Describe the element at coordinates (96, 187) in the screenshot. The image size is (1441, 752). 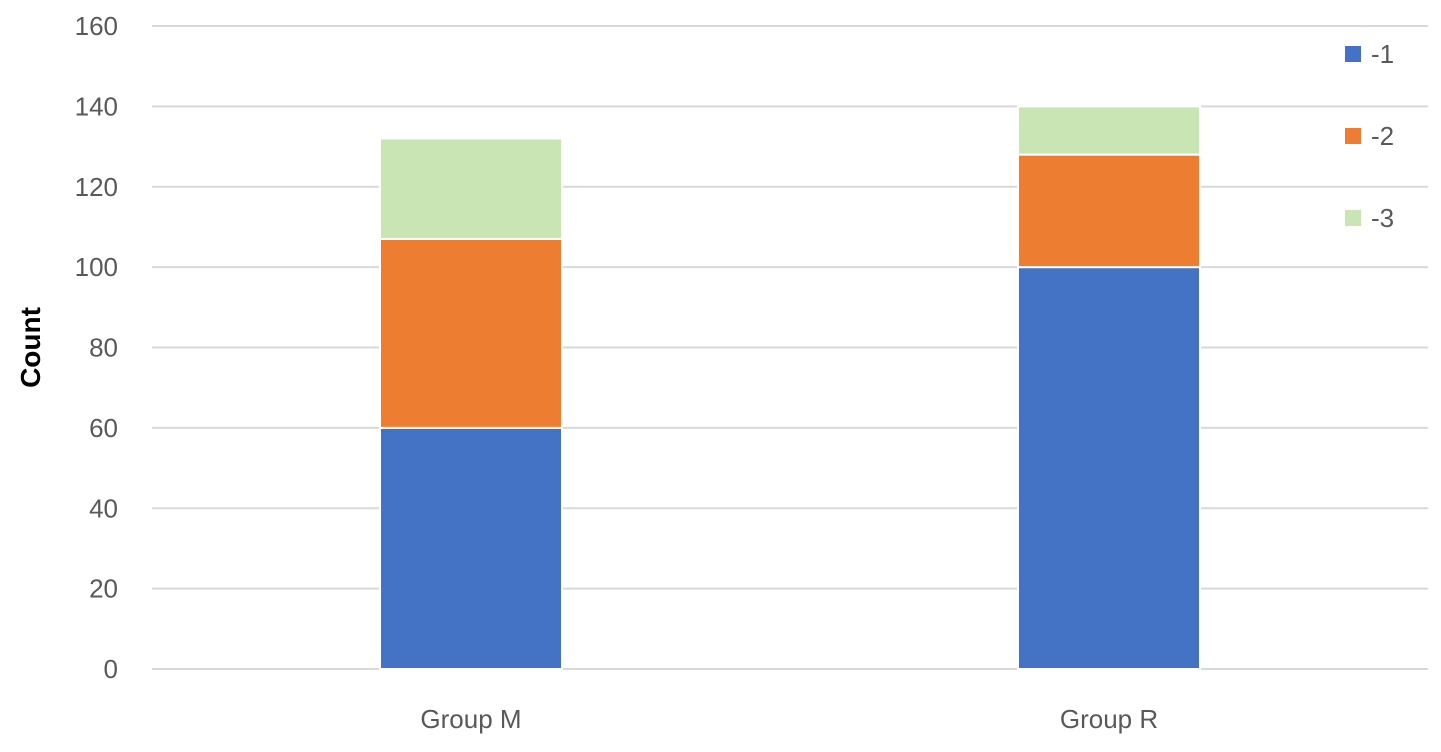
I see `y-tick-label: 120` at that location.